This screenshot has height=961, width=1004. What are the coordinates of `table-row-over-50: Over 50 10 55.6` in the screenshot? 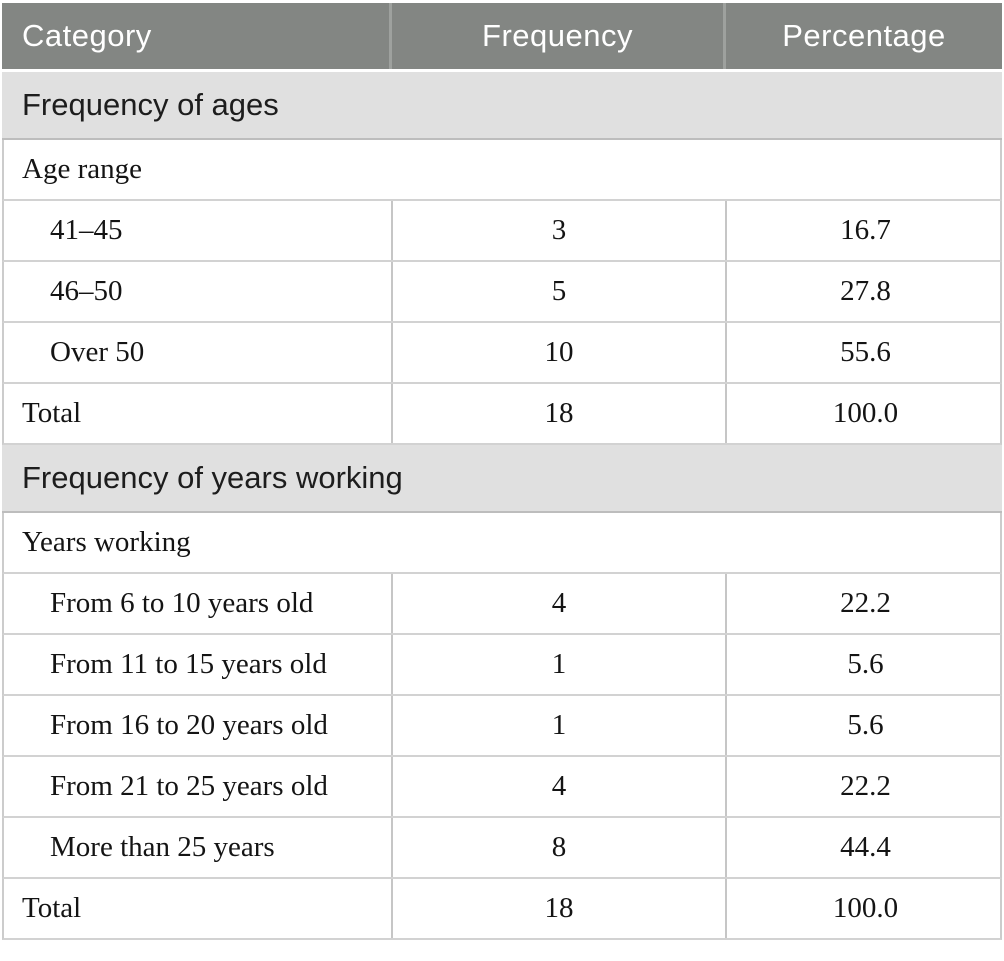 It's located at (502, 353).